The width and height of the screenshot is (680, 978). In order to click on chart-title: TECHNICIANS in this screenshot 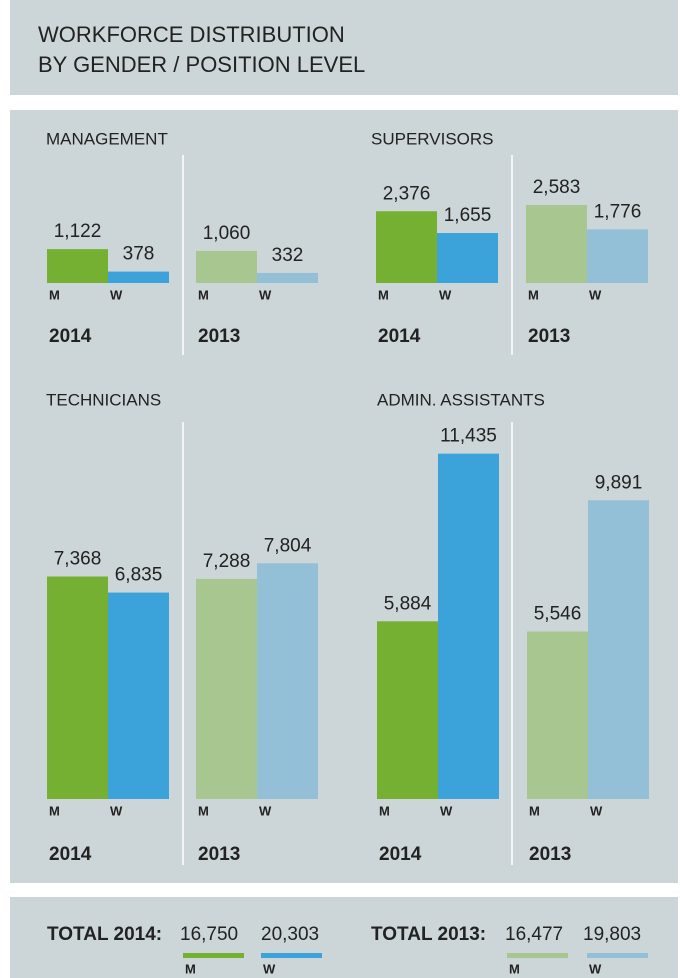, I will do `click(103, 399)`.